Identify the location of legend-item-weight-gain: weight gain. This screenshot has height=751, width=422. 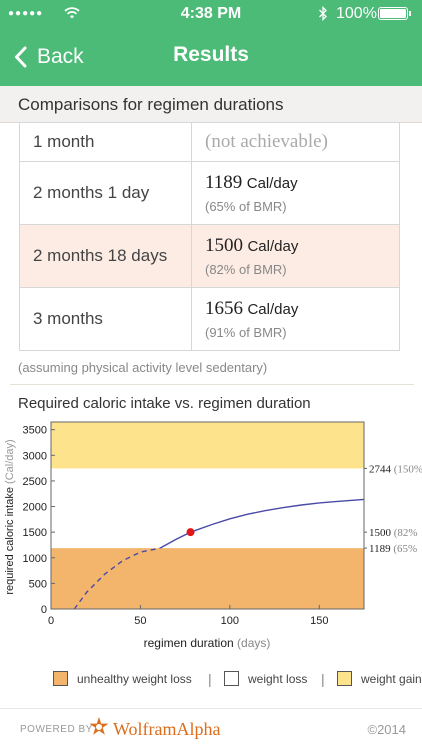
(379, 678).